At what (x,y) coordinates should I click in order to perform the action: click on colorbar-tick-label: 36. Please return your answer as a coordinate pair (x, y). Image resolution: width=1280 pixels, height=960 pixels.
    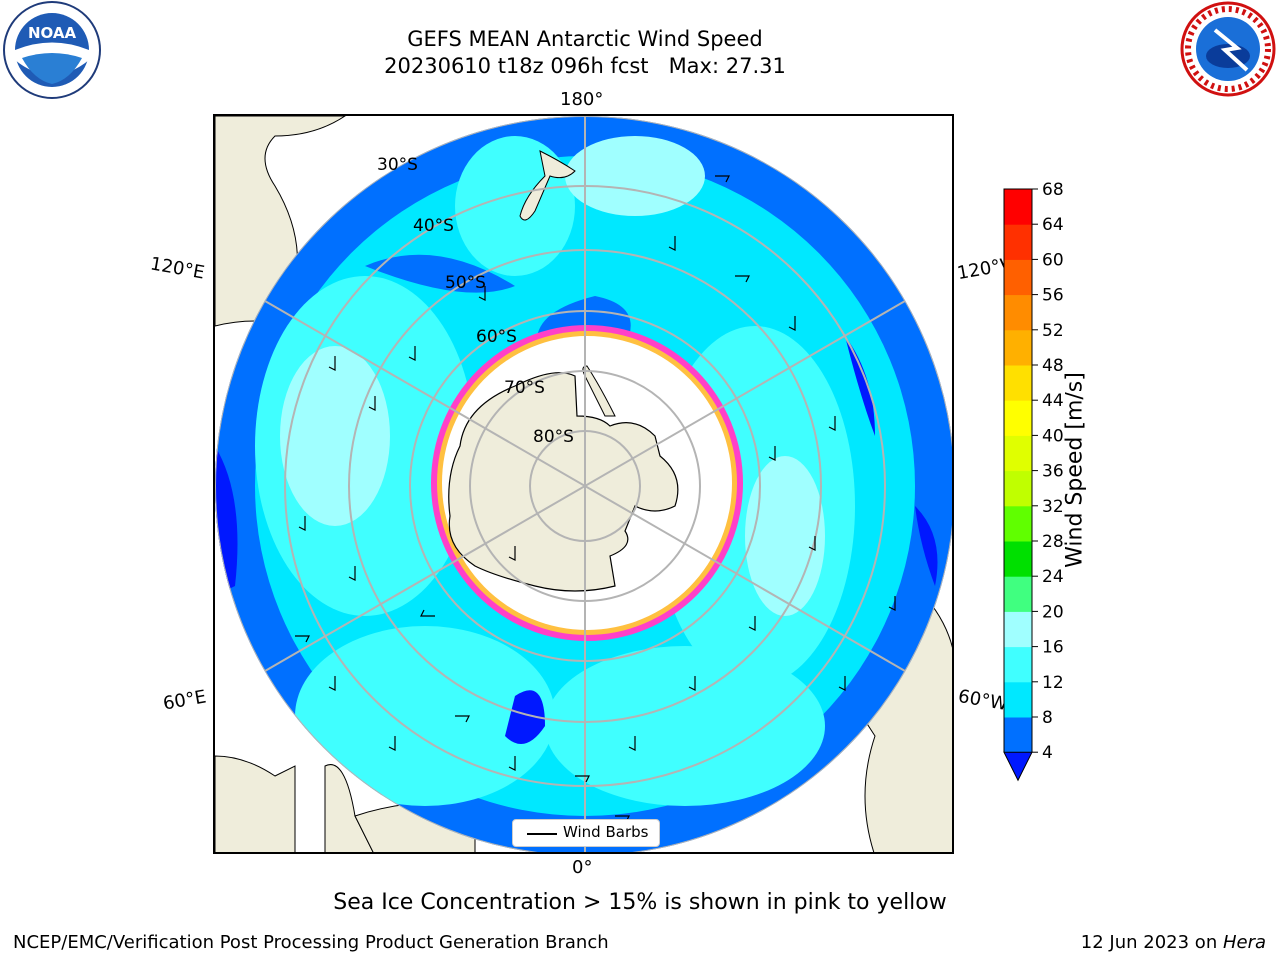
    Looking at the image, I should click on (1053, 472).